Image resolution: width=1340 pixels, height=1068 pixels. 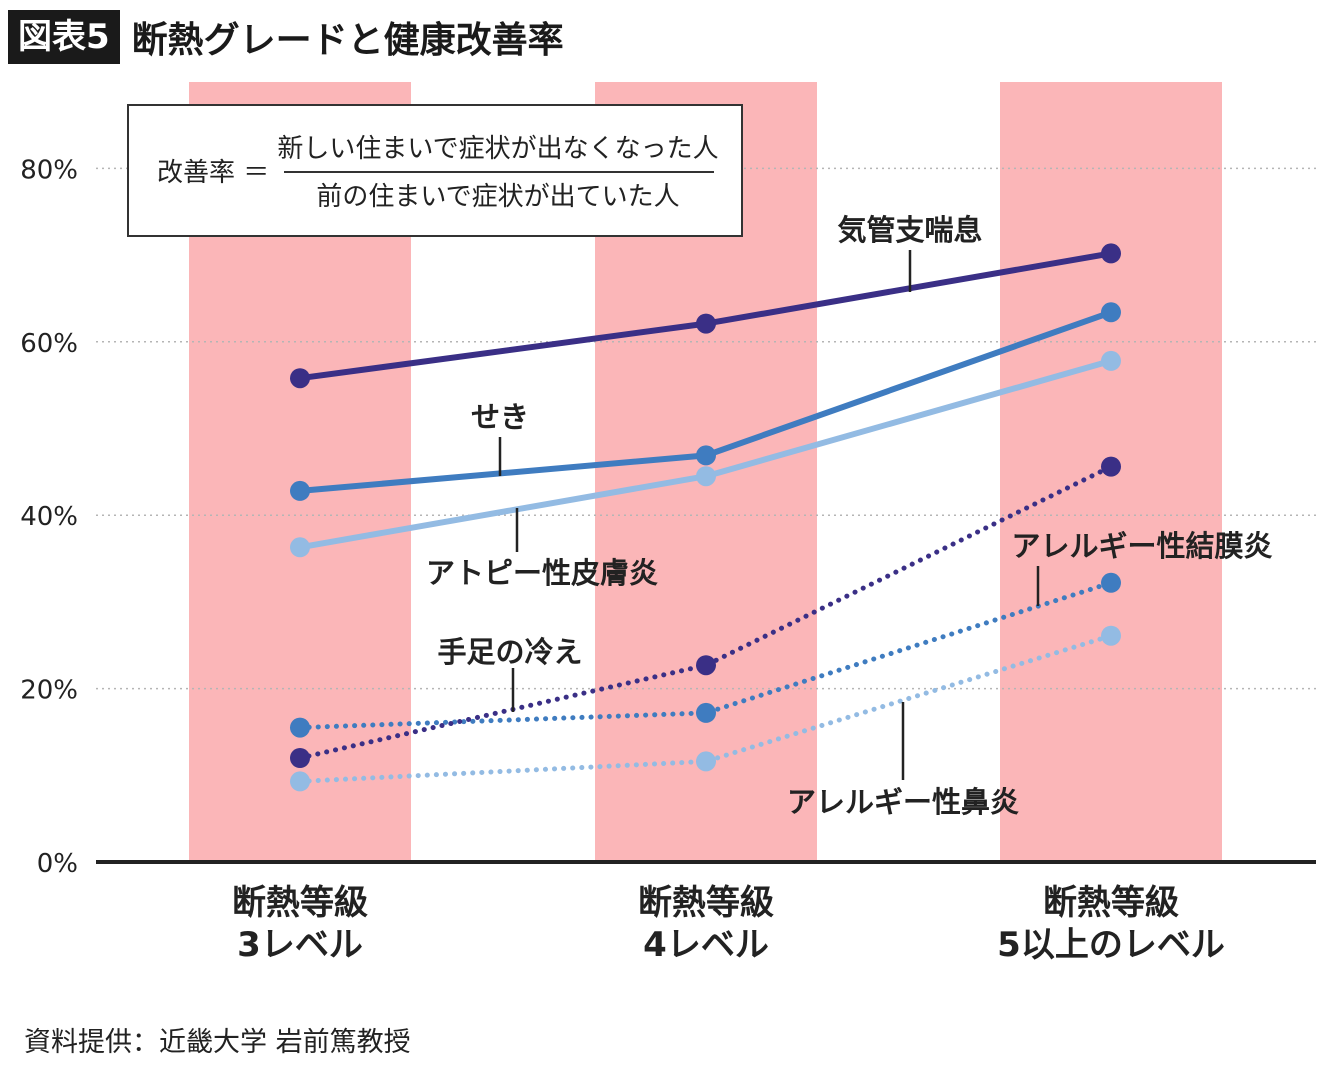 I want to click on x-tick-label-3-line2: 5以上のレベル, so click(x=1111, y=945).